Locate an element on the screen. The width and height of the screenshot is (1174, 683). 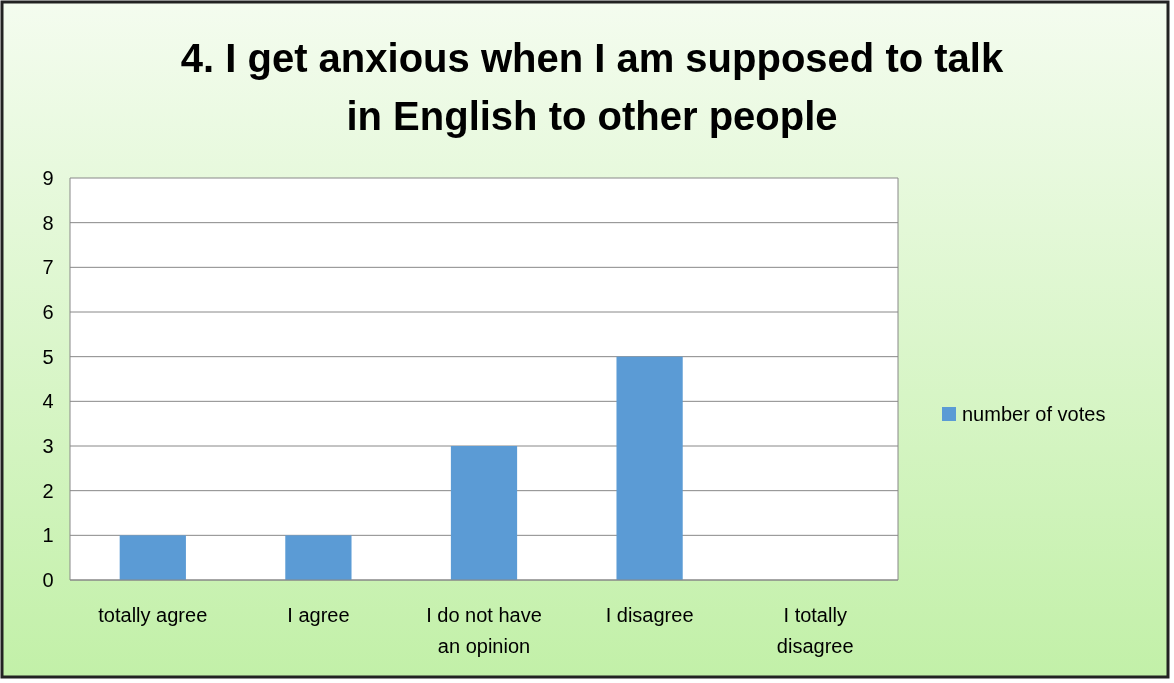
y-tick-label: 4 is located at coordinates (48, 401).